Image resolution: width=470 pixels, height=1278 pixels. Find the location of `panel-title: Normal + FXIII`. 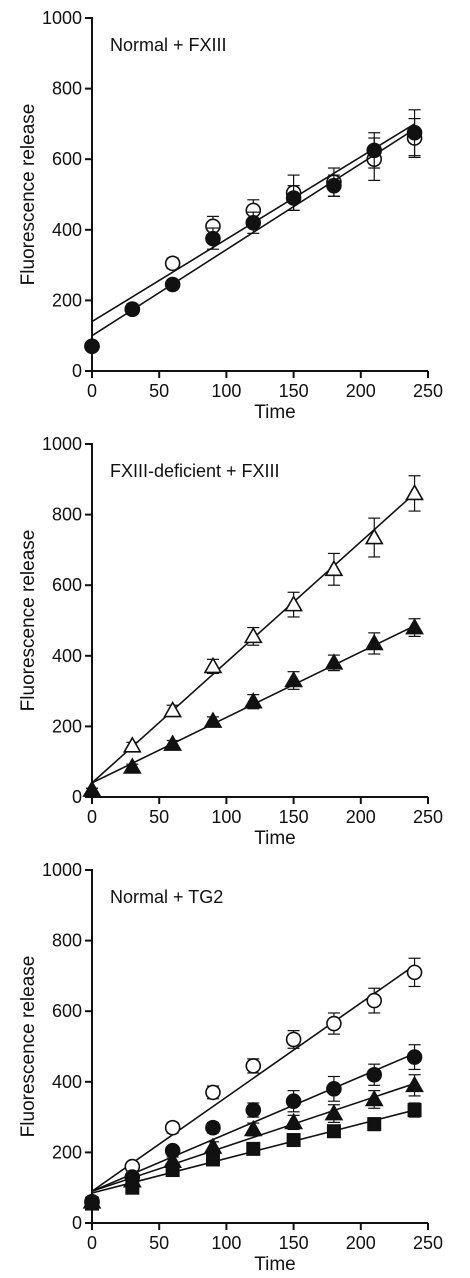

panel-title: Normal + FXIII is located at coordinates (168, 45).